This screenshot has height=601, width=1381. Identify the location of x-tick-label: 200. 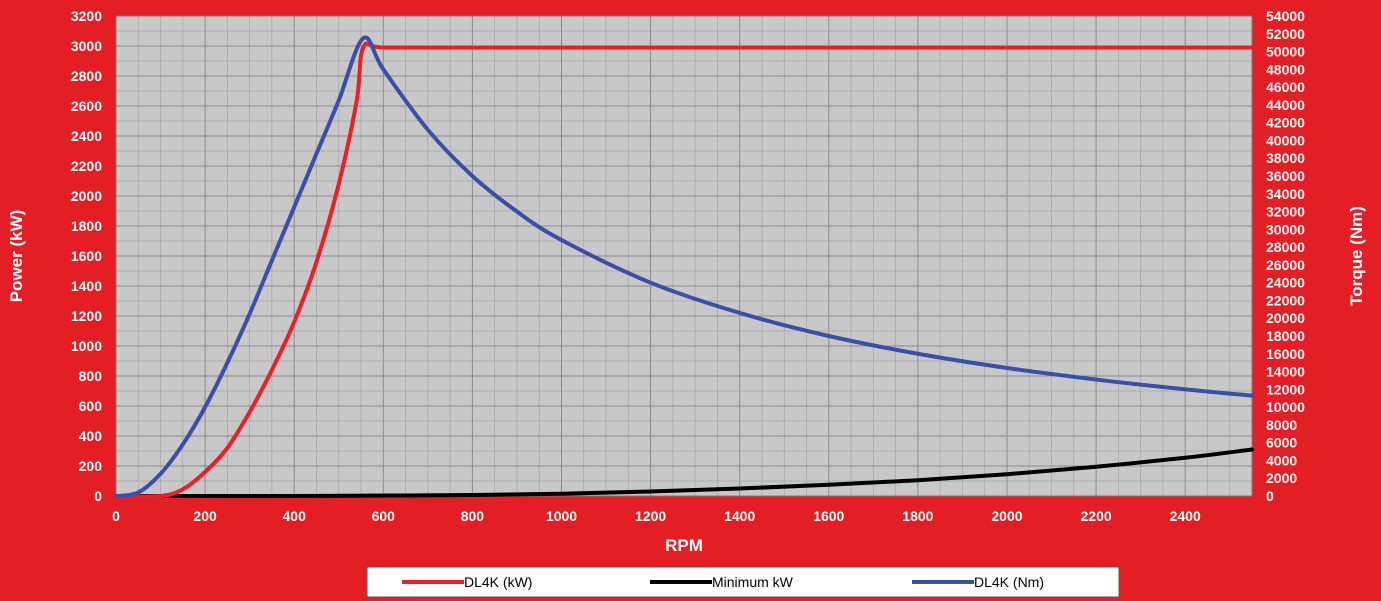
(205, 516).